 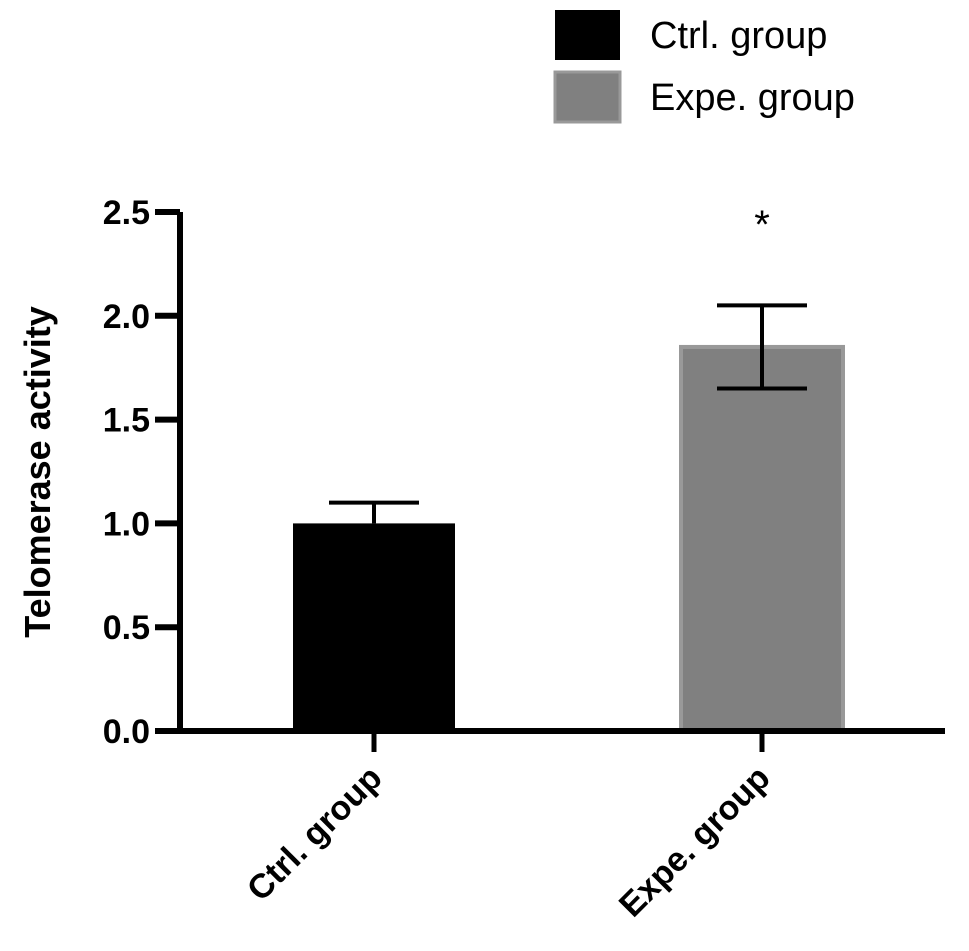 What do you see at coordinates (126, 421) in the screenshot?
I see `y-tick-label-3: 1.5` at bounding box center [126, 421].